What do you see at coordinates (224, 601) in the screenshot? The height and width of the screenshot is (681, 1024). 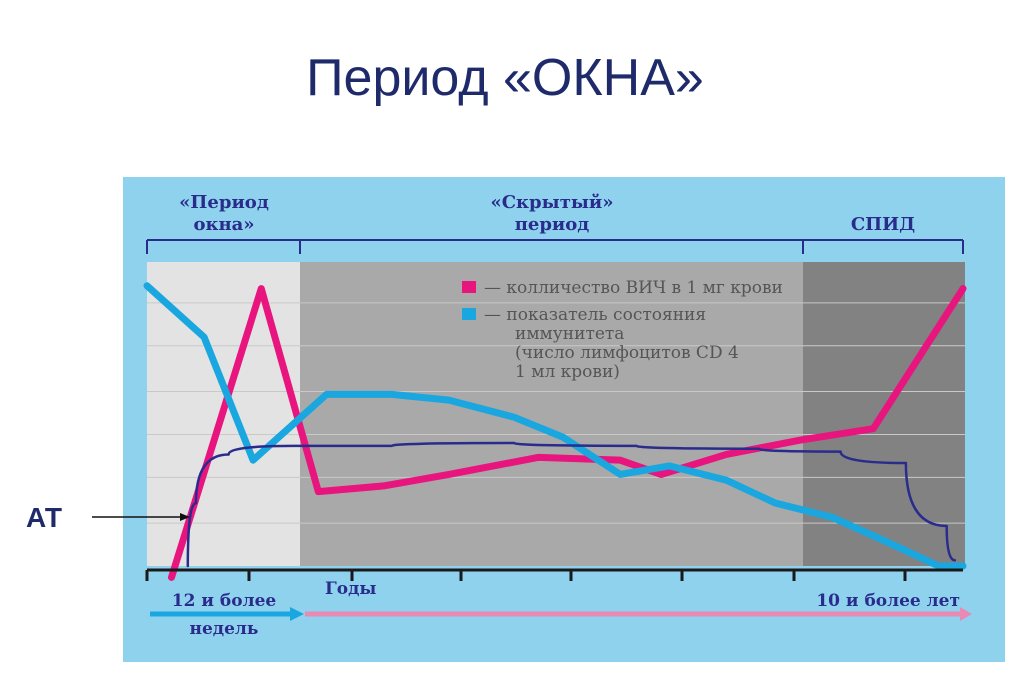 I see `weeks-label-1: 12 и более` at bounding box center [224, 601].